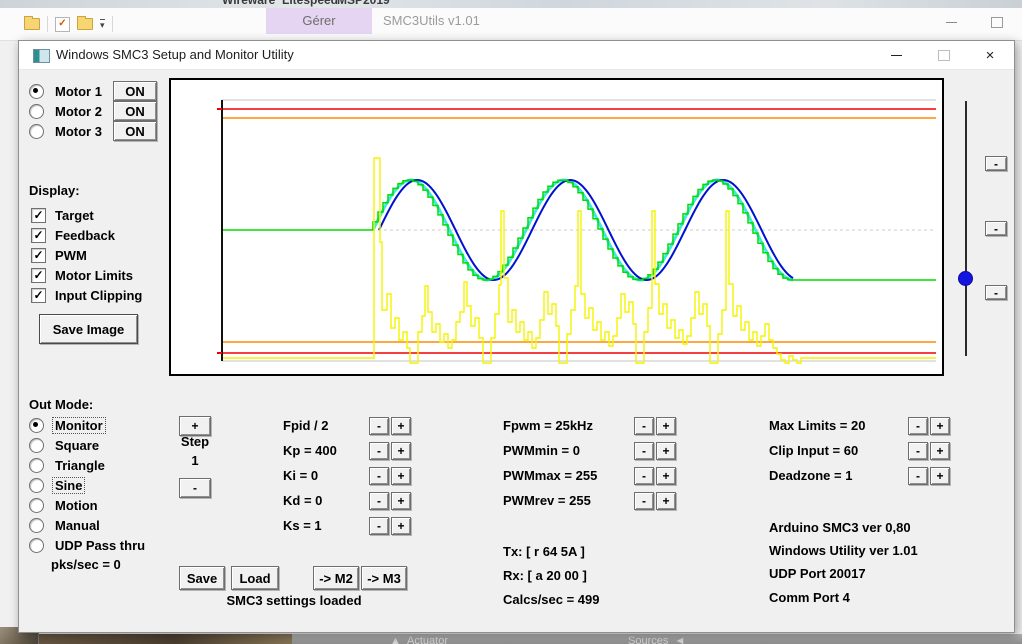 This screenshot has height=644, width=1022. Describe the element at coordinates (666, 426) in the screenshot. I see `fpwm-plus-button: +` at that location.